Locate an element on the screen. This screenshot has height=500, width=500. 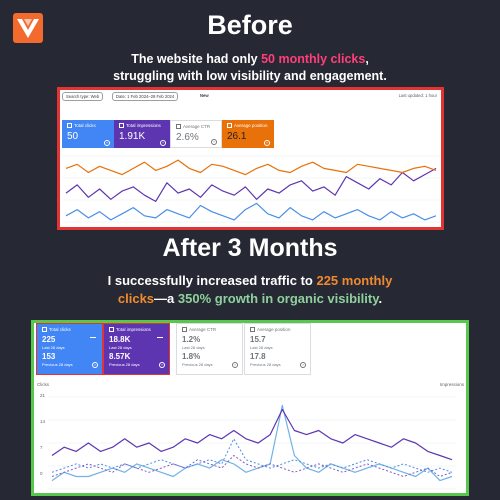
after-subtitle-dash: —a is located at coordinates (166, 298).